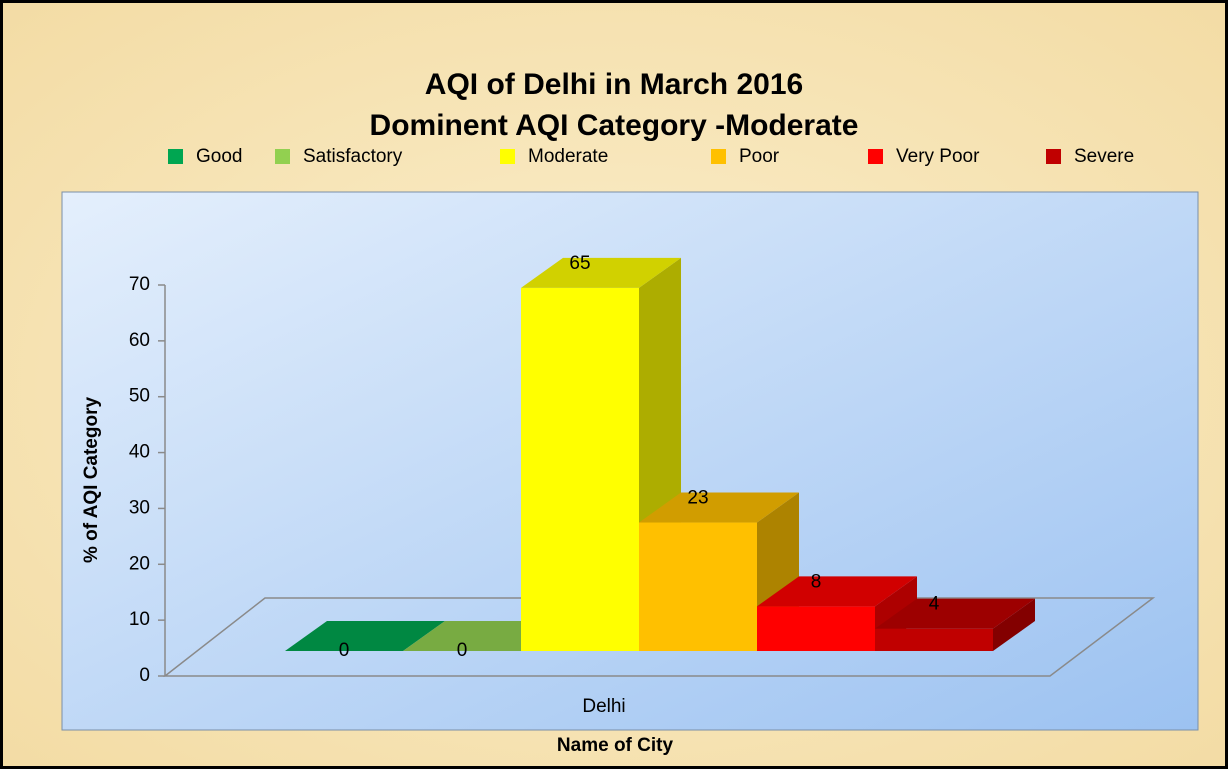  Describe the element at coordinates (614, 84) in the screenshot. I see `chart-title: AQI of Delhi in March 2016` at that location.